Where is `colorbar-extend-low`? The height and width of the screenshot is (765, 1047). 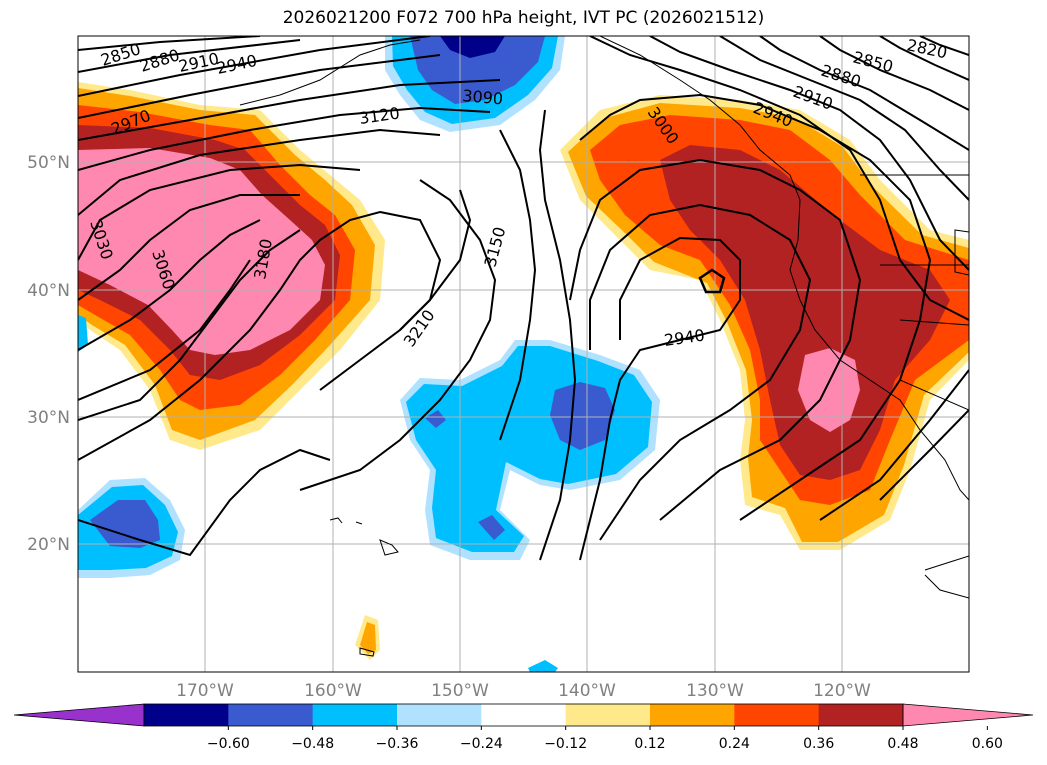 colorbar-extend-low is located at coordinates (79, 715).